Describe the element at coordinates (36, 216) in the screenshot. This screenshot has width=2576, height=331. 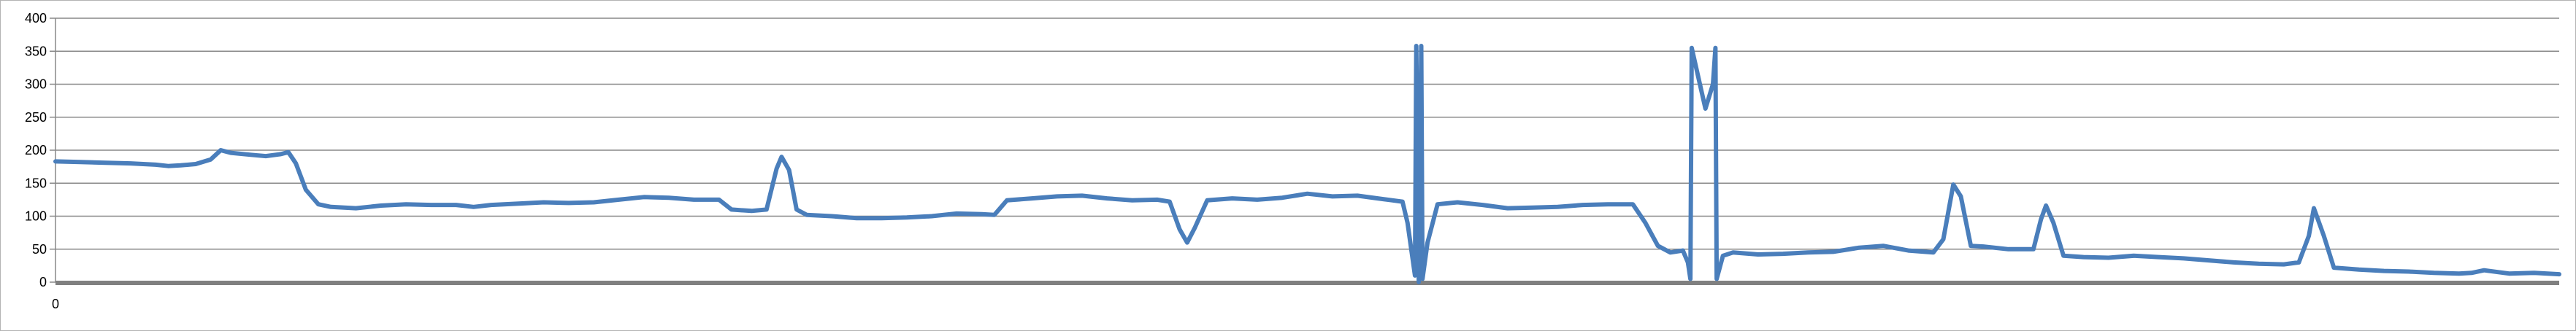
I see `y-tick-label-100: 100` at that location.